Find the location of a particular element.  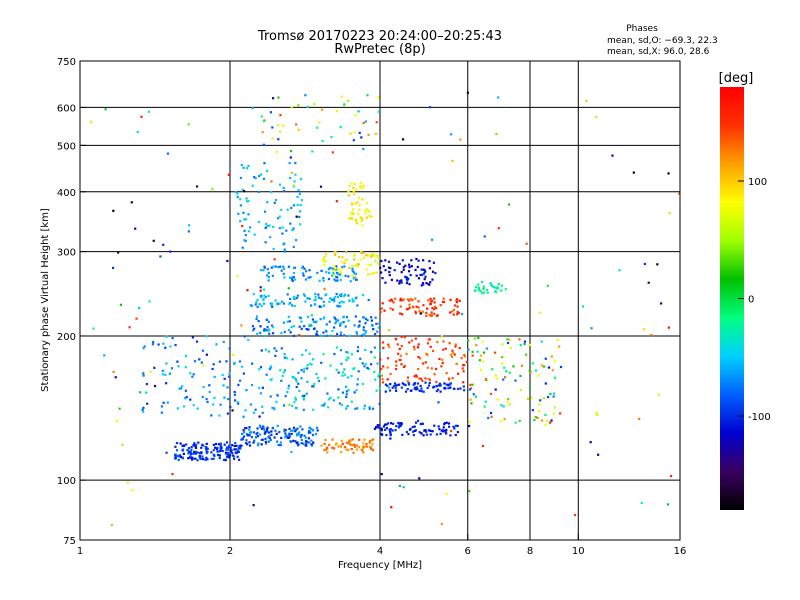

colorbar-label: [deg] is located at coordinates (736, 78).